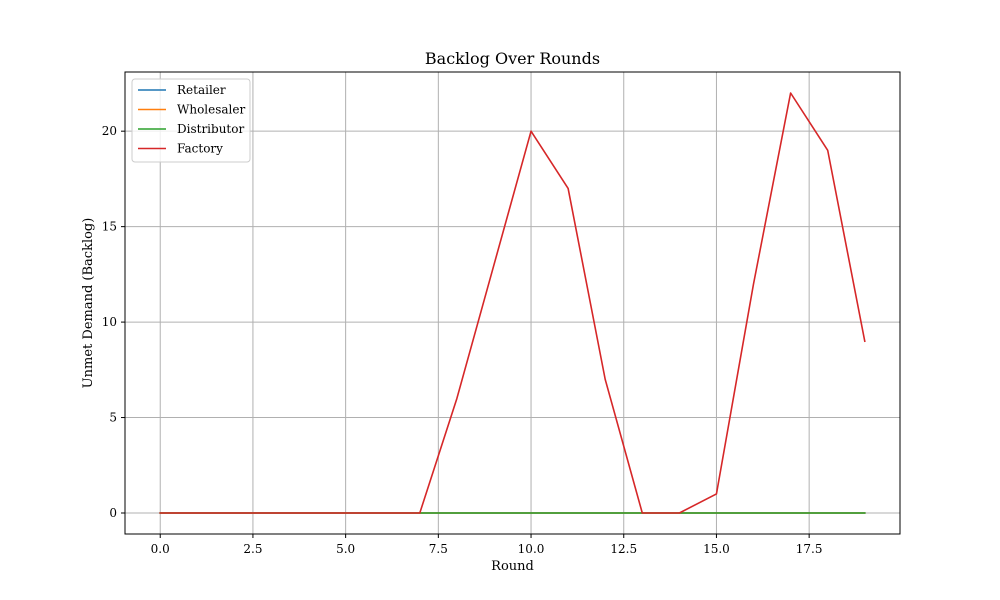 The image size is (1000, 600). I want to click on x-tick-label: 5.0, so click(345, 549).